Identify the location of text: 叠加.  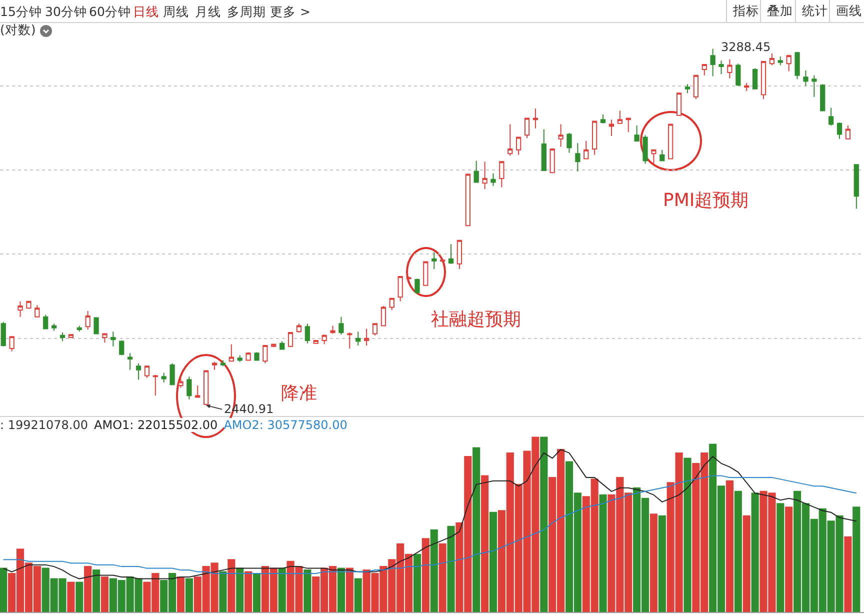
(779, 11).